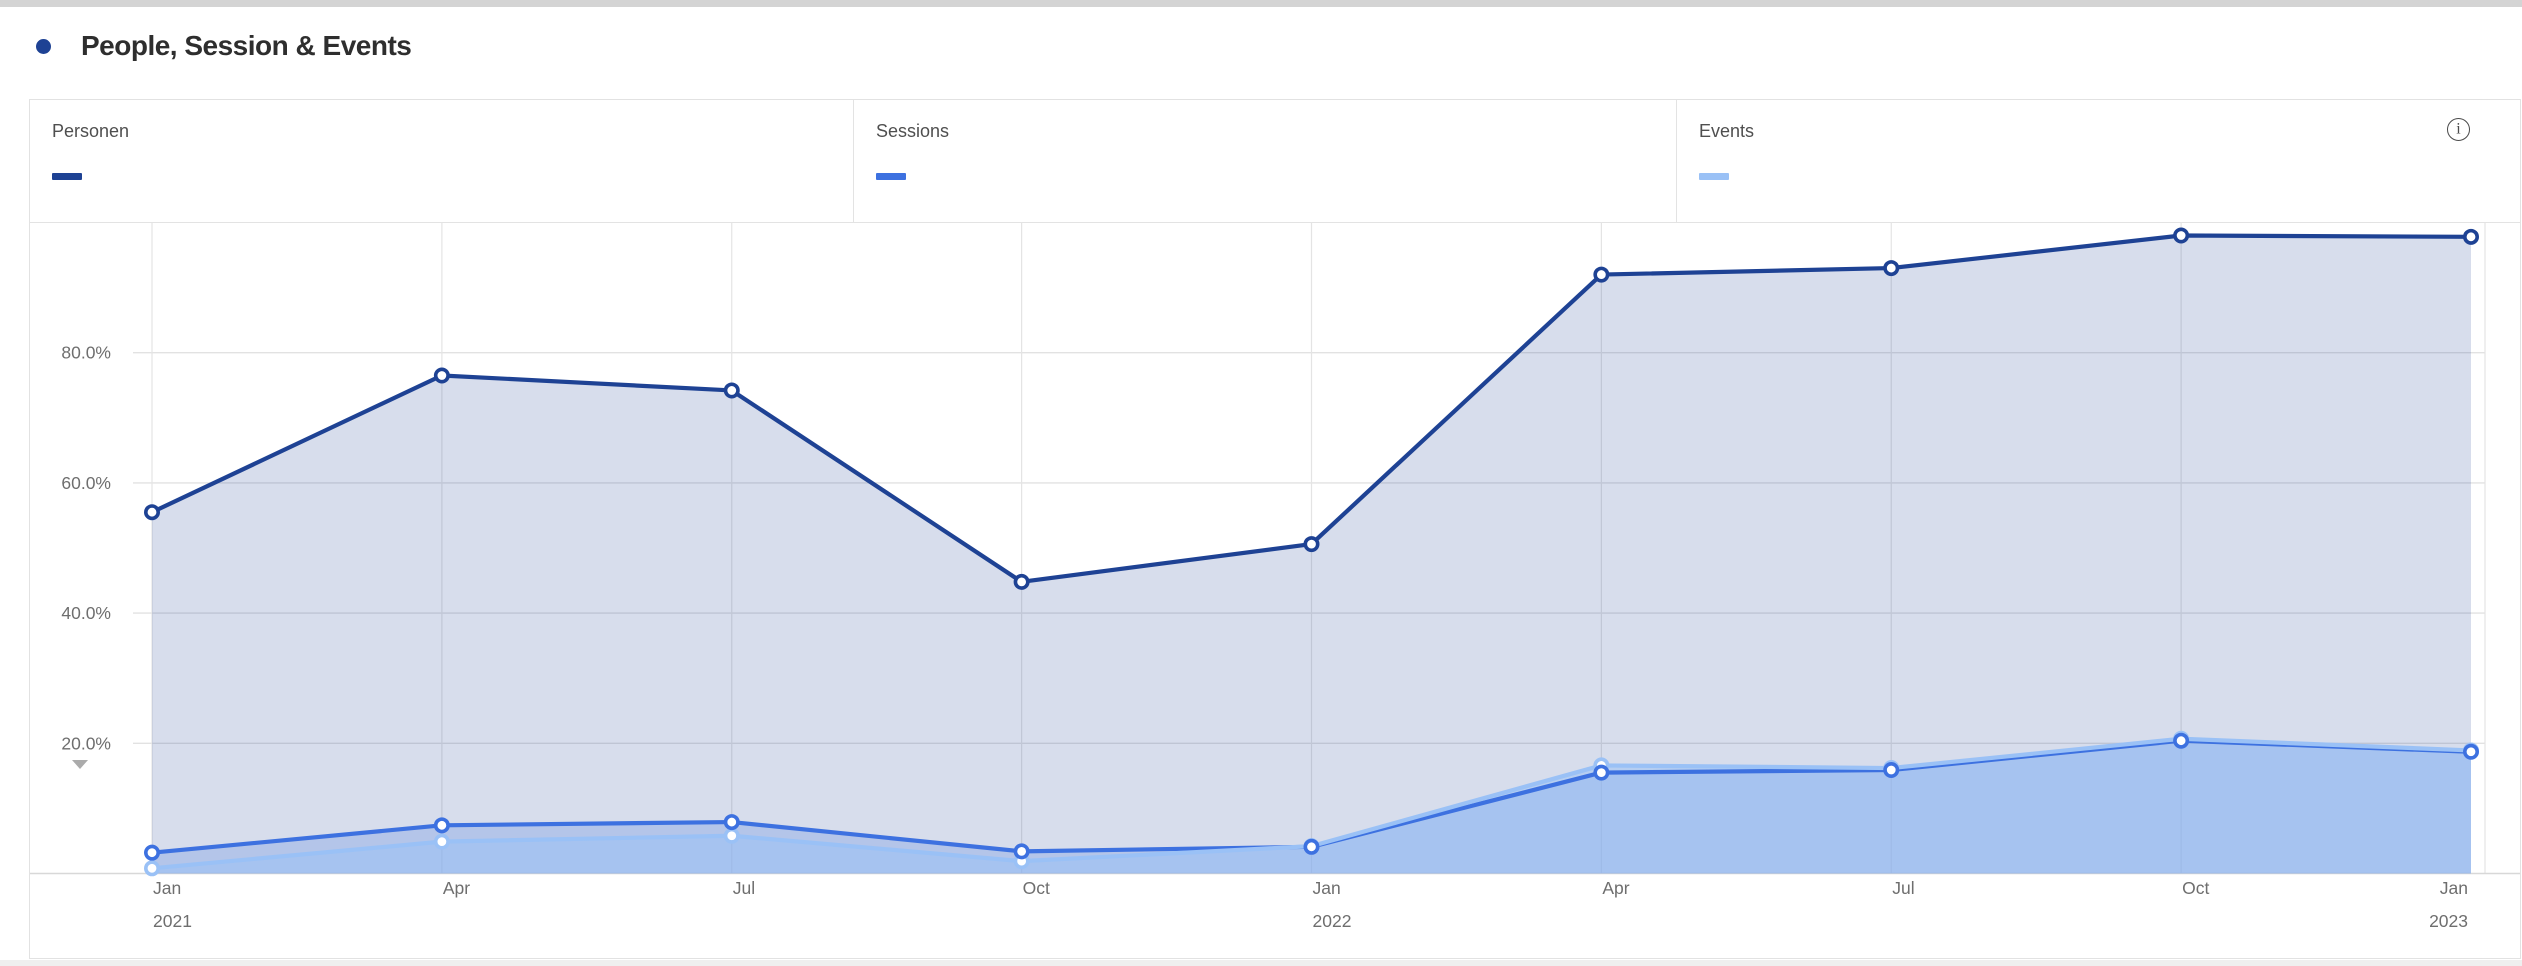 The height and width of the screenshot is (966, 2522). Describe the element at coordinates (86, 353) in the screenshot. I see `y-axis-label: 80.0%` at that location.